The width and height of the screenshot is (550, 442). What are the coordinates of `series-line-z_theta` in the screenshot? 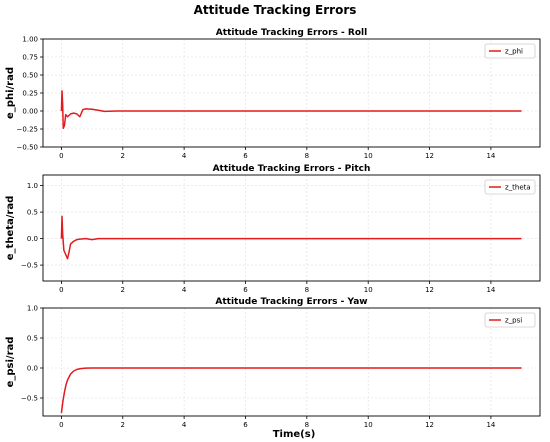 It's located at (291, 237).